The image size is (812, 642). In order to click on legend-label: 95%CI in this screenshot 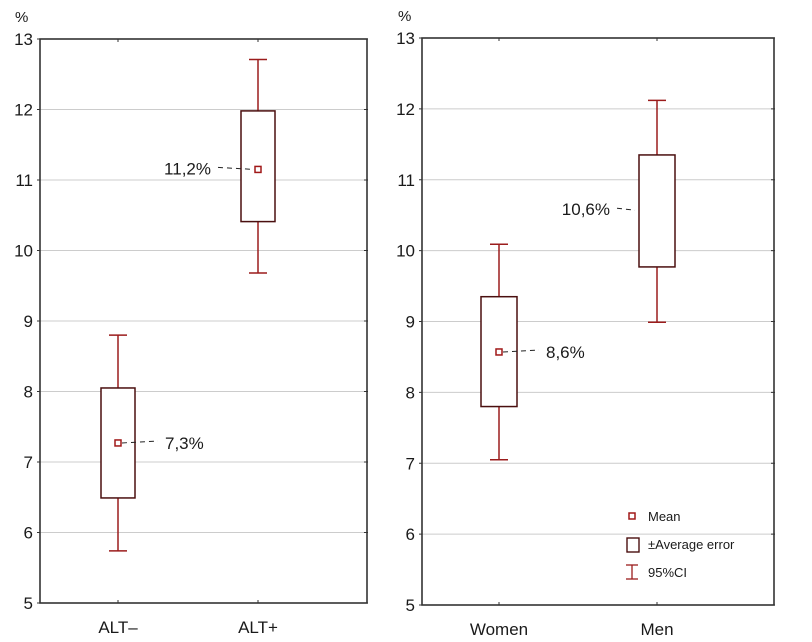, I will do `click(667, 572)`.